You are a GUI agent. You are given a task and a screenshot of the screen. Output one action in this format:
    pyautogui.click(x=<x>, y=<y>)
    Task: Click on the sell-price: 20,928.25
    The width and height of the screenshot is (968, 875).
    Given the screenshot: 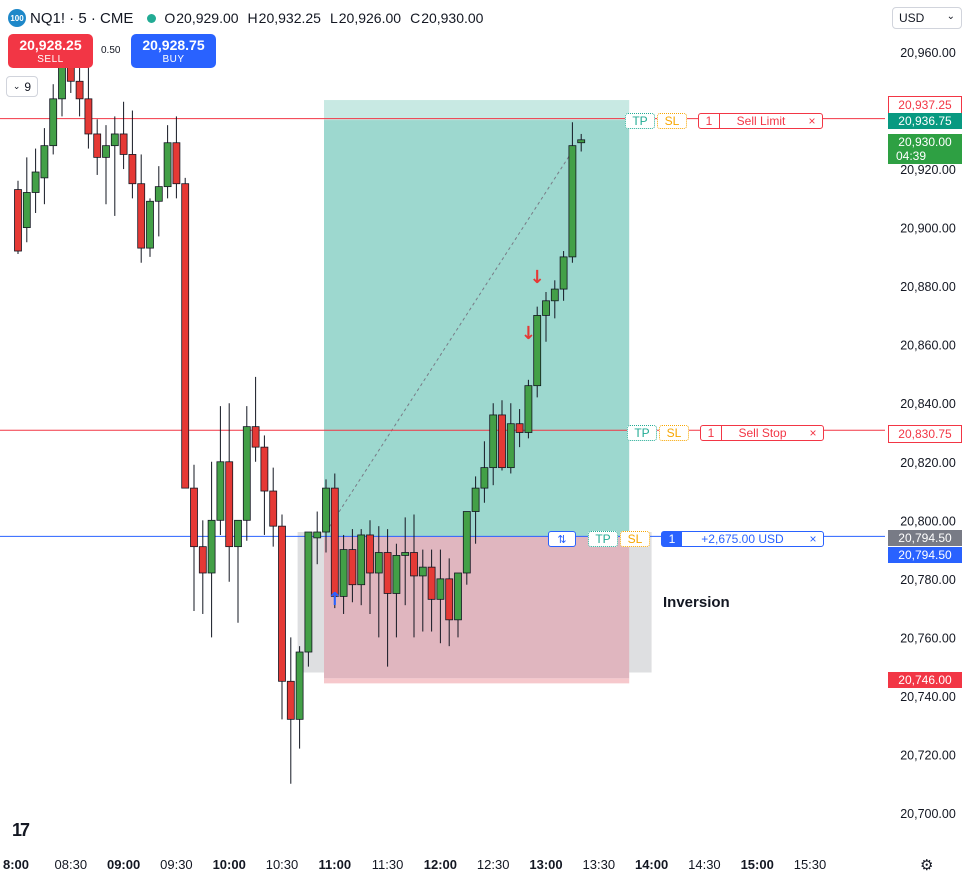 What is the action you would take?
    pyautogui.click(x=50, y=45)
    